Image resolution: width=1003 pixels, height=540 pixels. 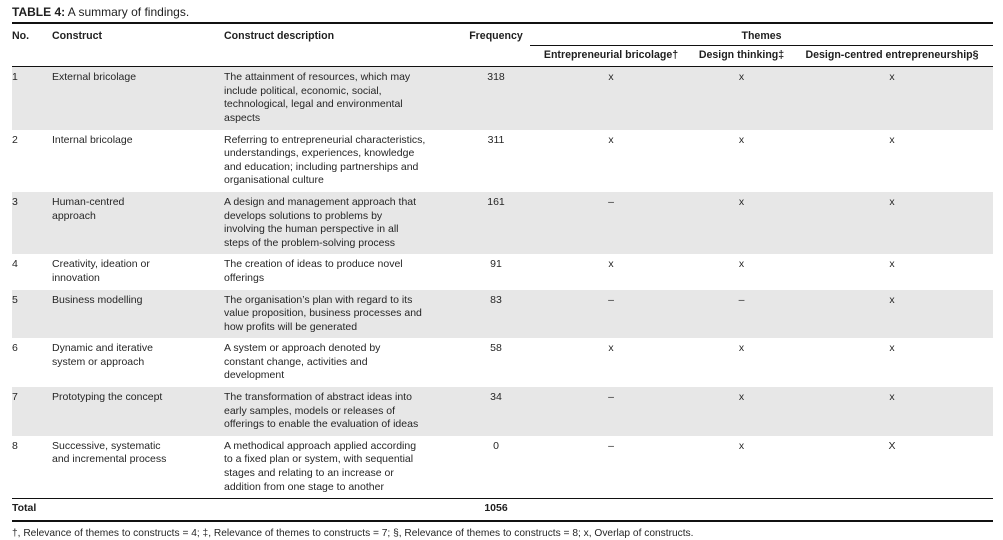 I want to click on col-header-frequency: Frequency, so click(x=496, y=46).